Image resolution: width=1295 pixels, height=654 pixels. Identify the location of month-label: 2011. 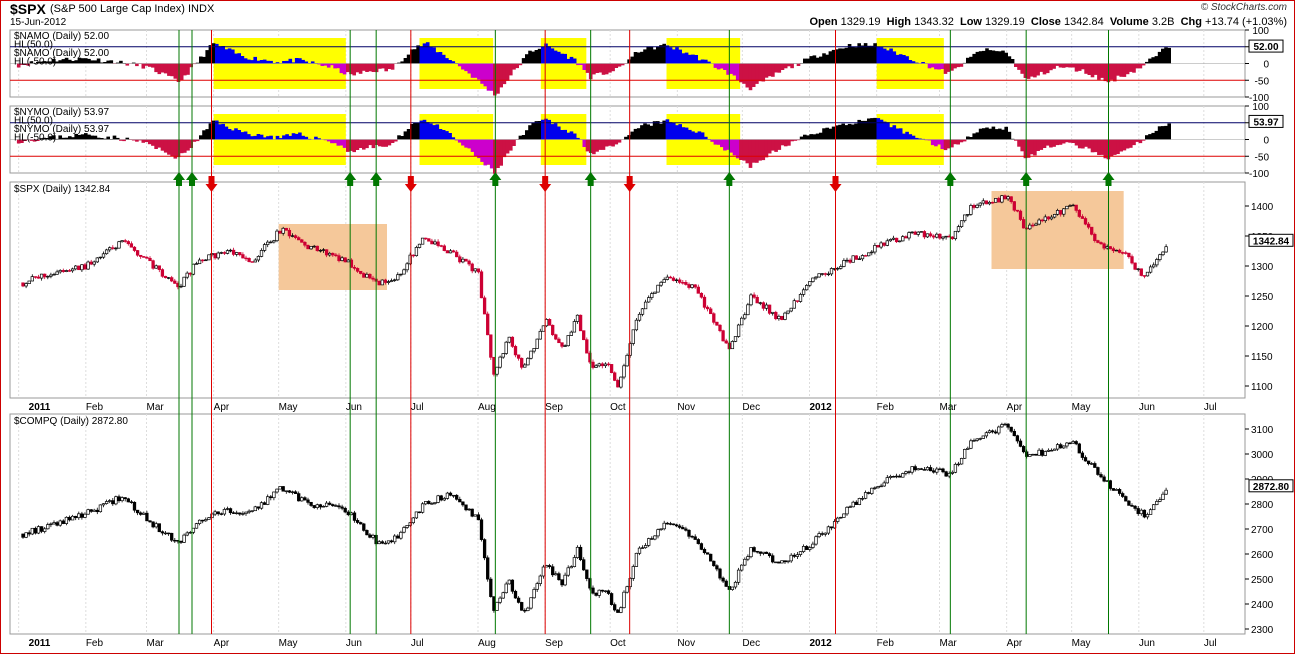
(40, 407).